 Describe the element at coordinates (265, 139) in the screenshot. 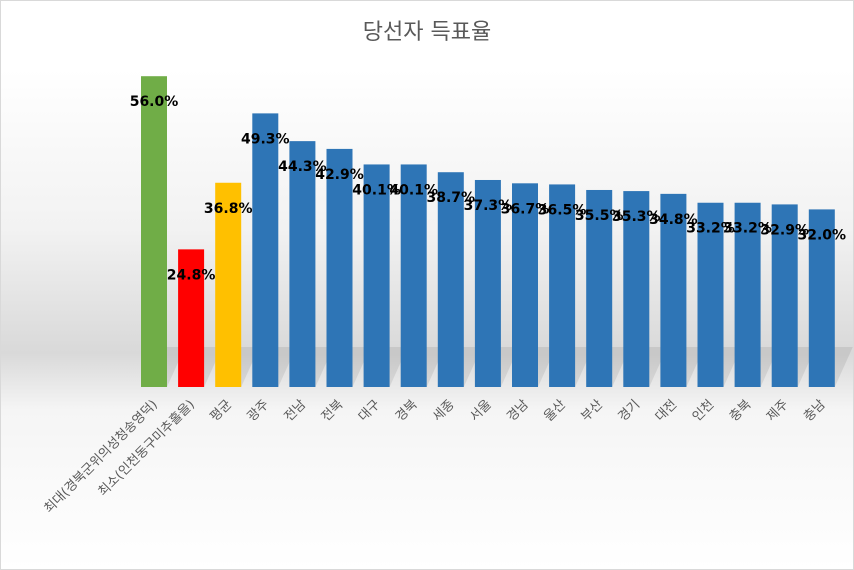

I see `data-label-3: 49.3%` at that location.